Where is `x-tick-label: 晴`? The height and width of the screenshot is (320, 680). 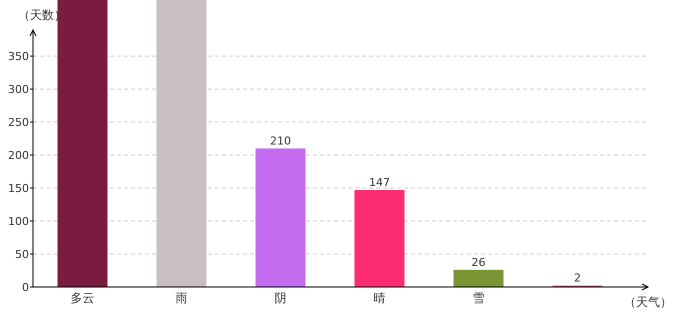 x-tick-label: 晴 is located at coordinates (380, 298).